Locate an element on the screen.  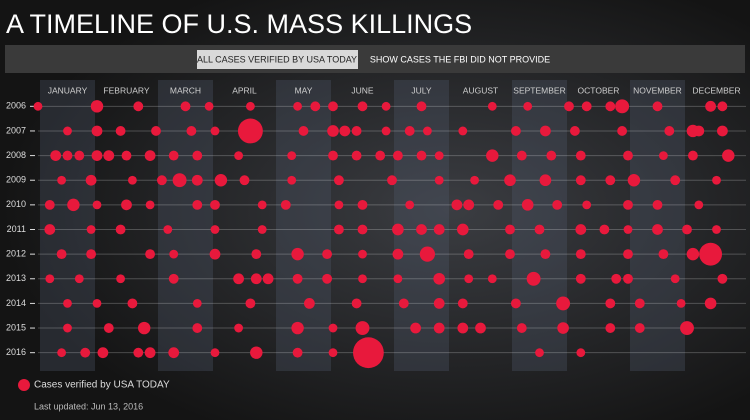
y-tick-label: 2009 is located at coordinates (16, 180).